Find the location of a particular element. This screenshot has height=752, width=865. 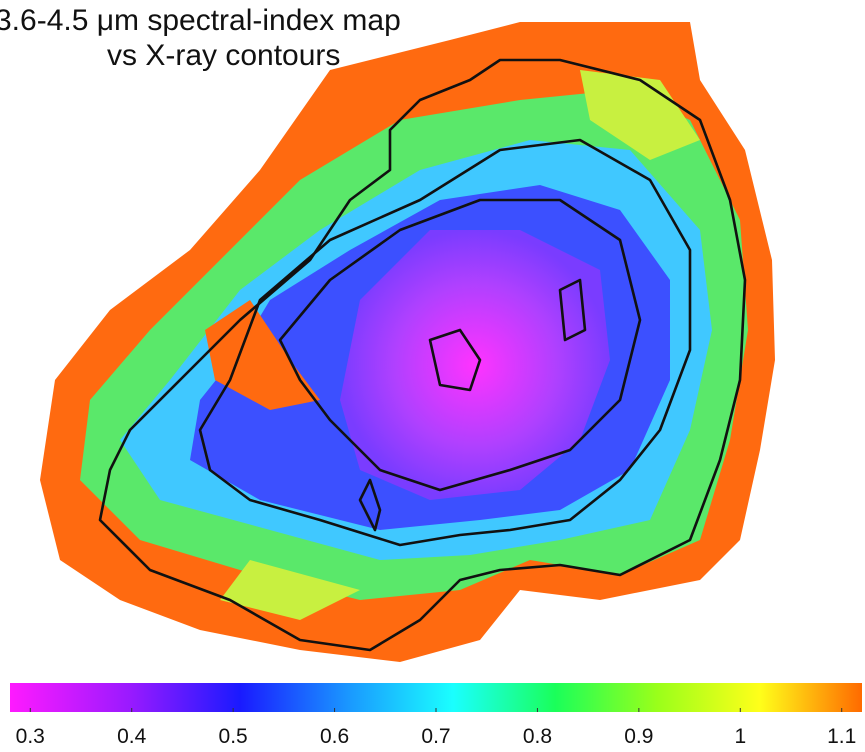

colorbar-tick-label: 1.1 is located at coordinates (841, 736).